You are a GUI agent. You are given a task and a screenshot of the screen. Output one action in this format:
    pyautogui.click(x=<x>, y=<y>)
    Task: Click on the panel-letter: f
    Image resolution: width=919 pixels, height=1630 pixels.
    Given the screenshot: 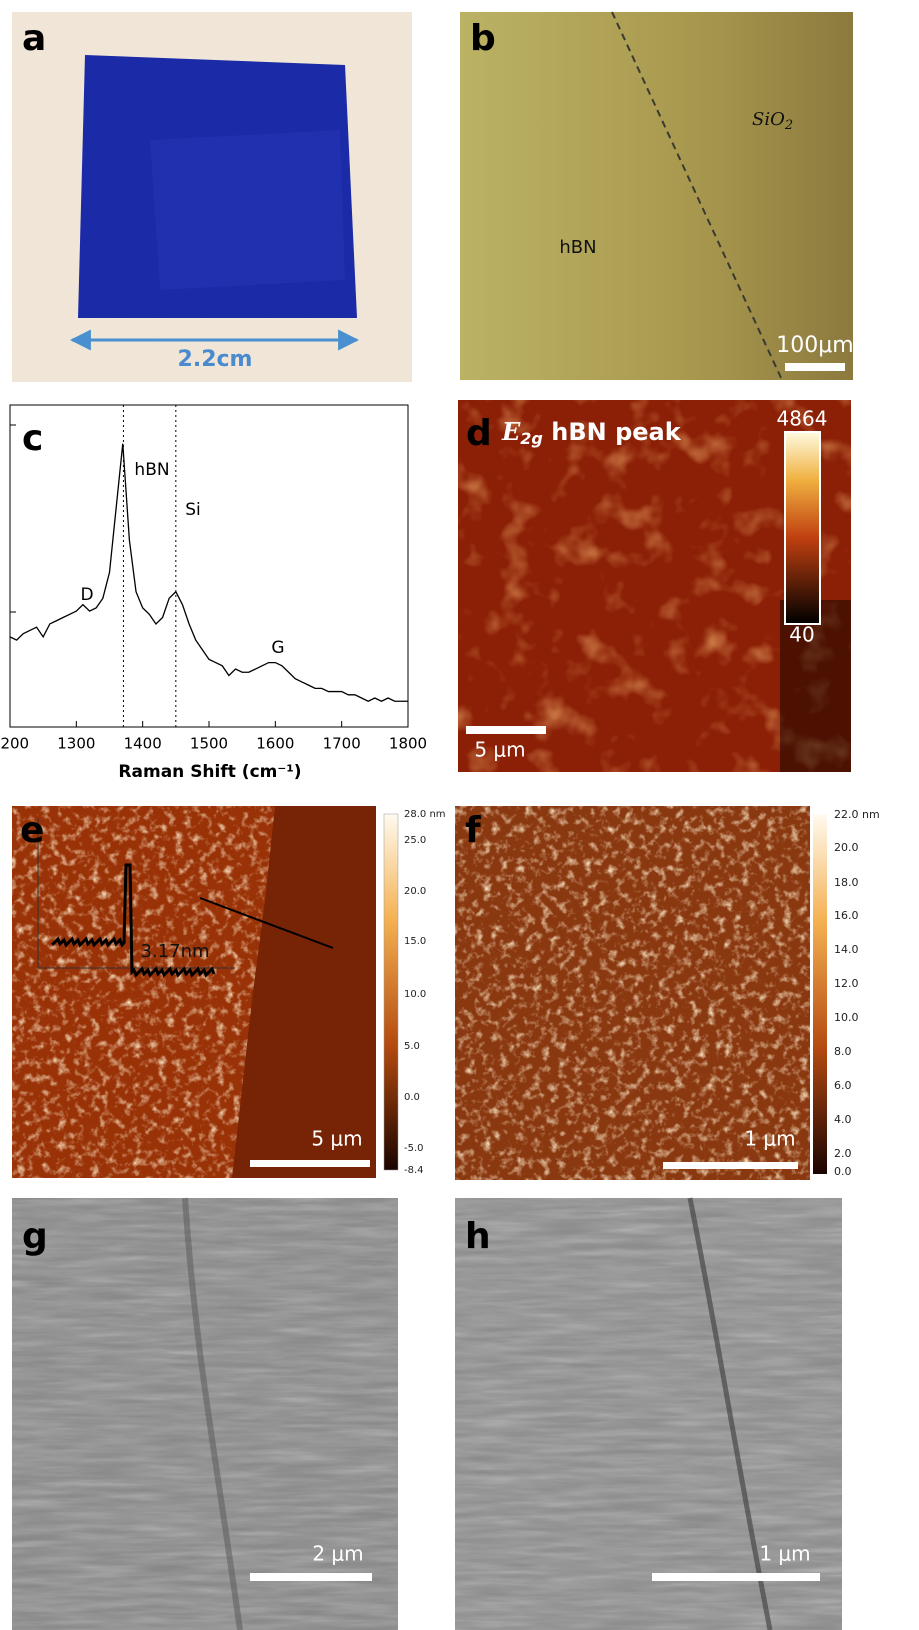 What is the action you would take?
    pyautogui.click(x=473, y=830)
    